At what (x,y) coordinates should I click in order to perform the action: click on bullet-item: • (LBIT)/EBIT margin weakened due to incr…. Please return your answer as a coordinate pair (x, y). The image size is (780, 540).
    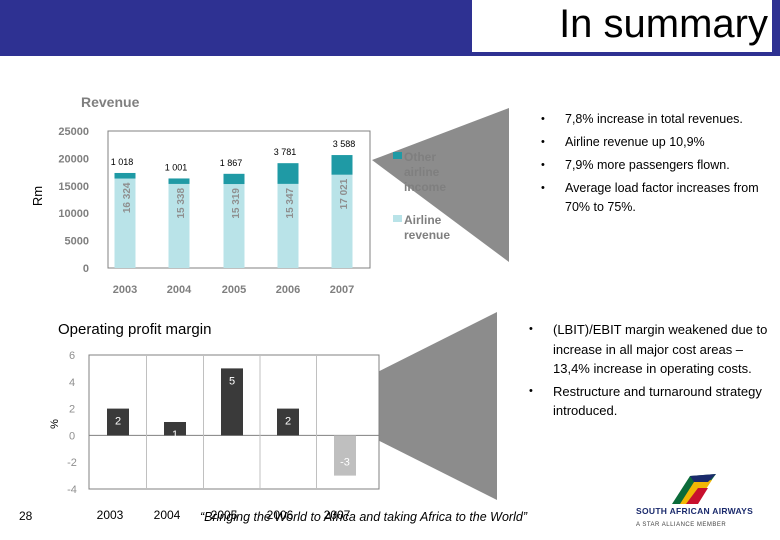
    Looking at the image, I should click on (648, 349).